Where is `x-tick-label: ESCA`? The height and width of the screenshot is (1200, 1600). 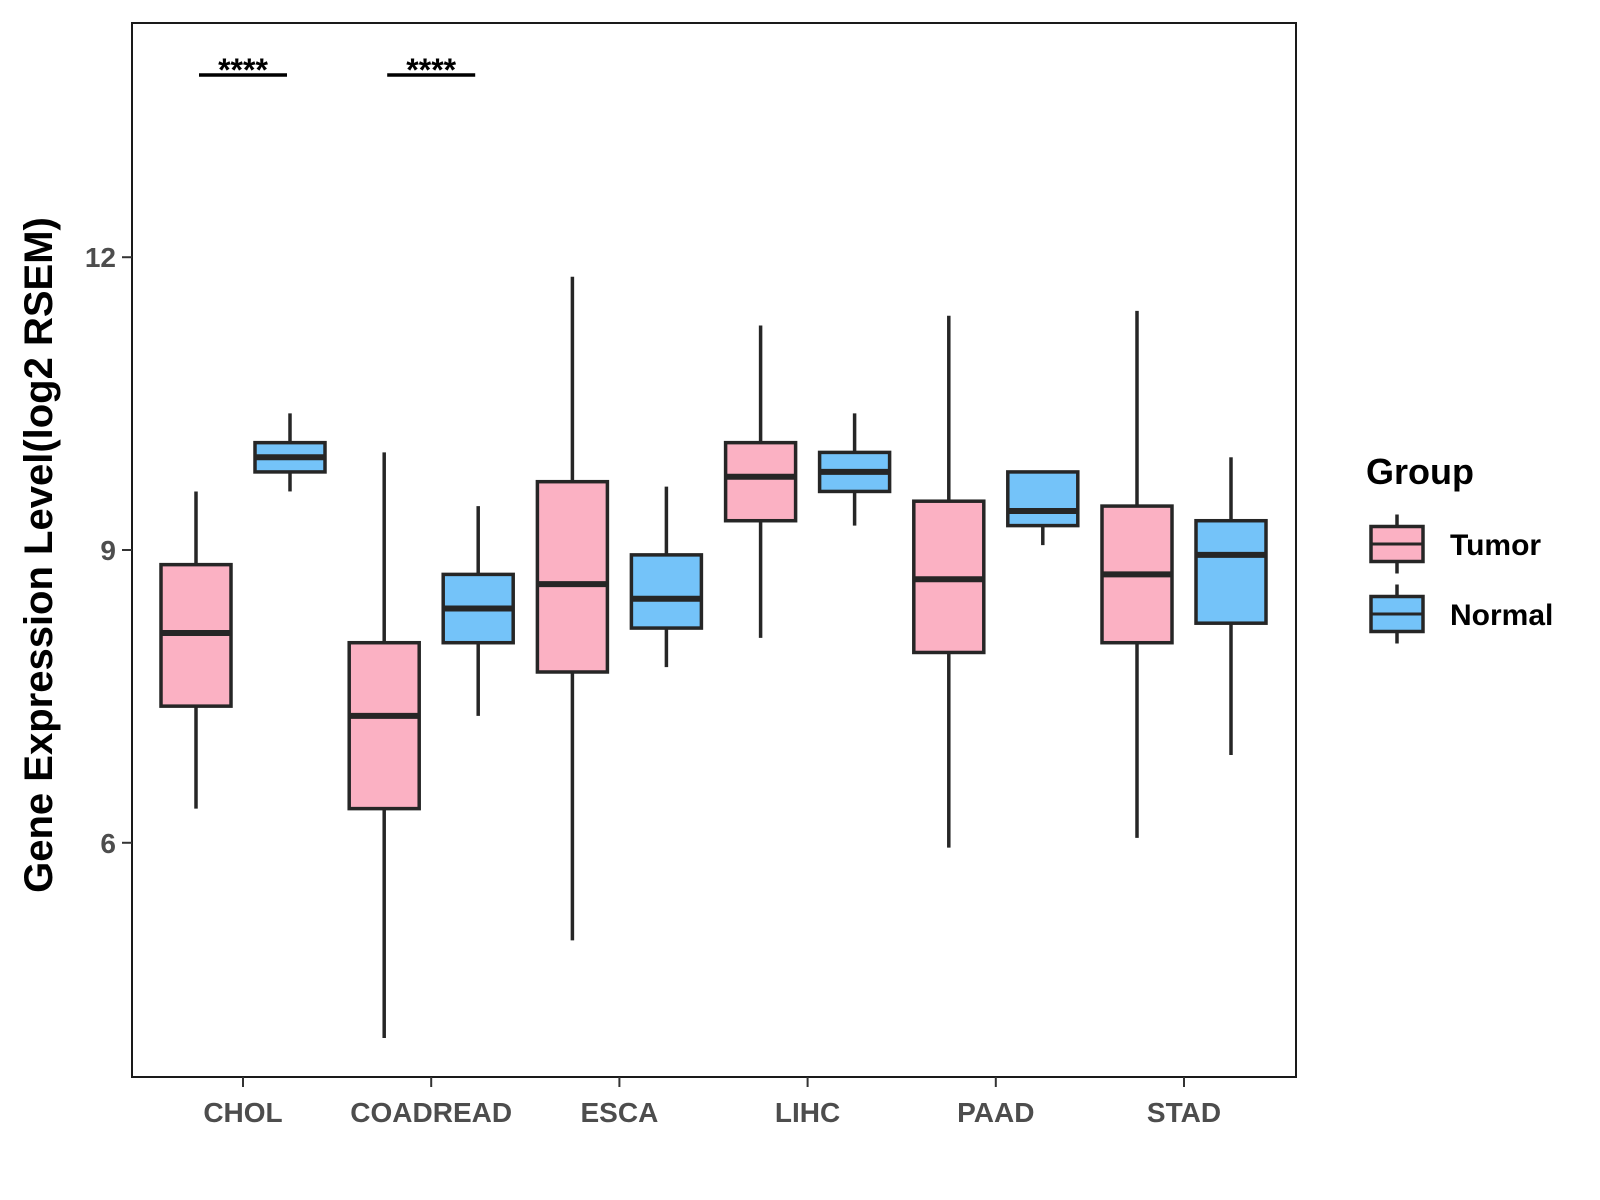 x-tick-label: ESCA is located at coordinates (620, 1112).